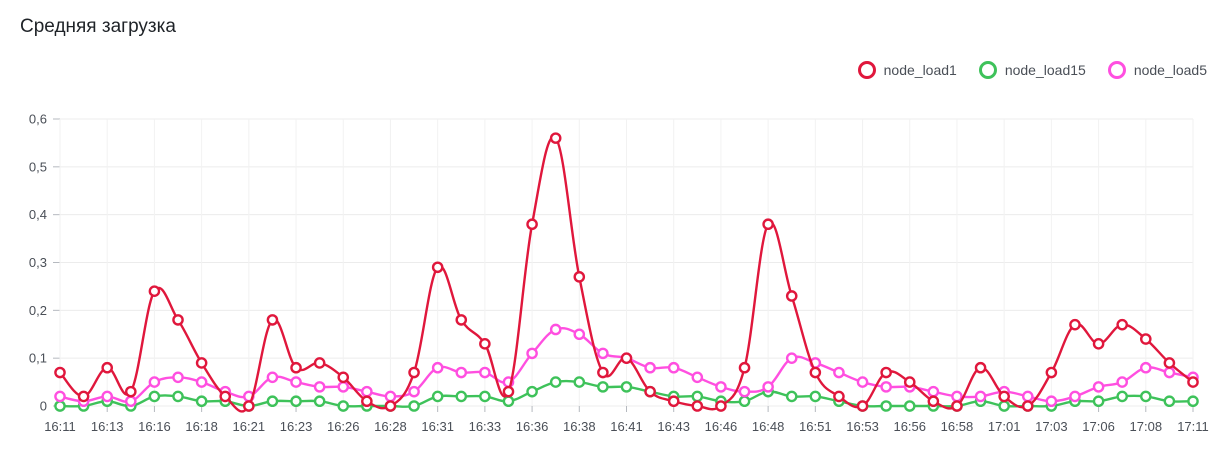 Image resolution: width=1229 pixels, height=453 pixels. Describe the element at coordinates (107, 426) in the screenshot. I see `x-tick-label: 16:13` at that location.